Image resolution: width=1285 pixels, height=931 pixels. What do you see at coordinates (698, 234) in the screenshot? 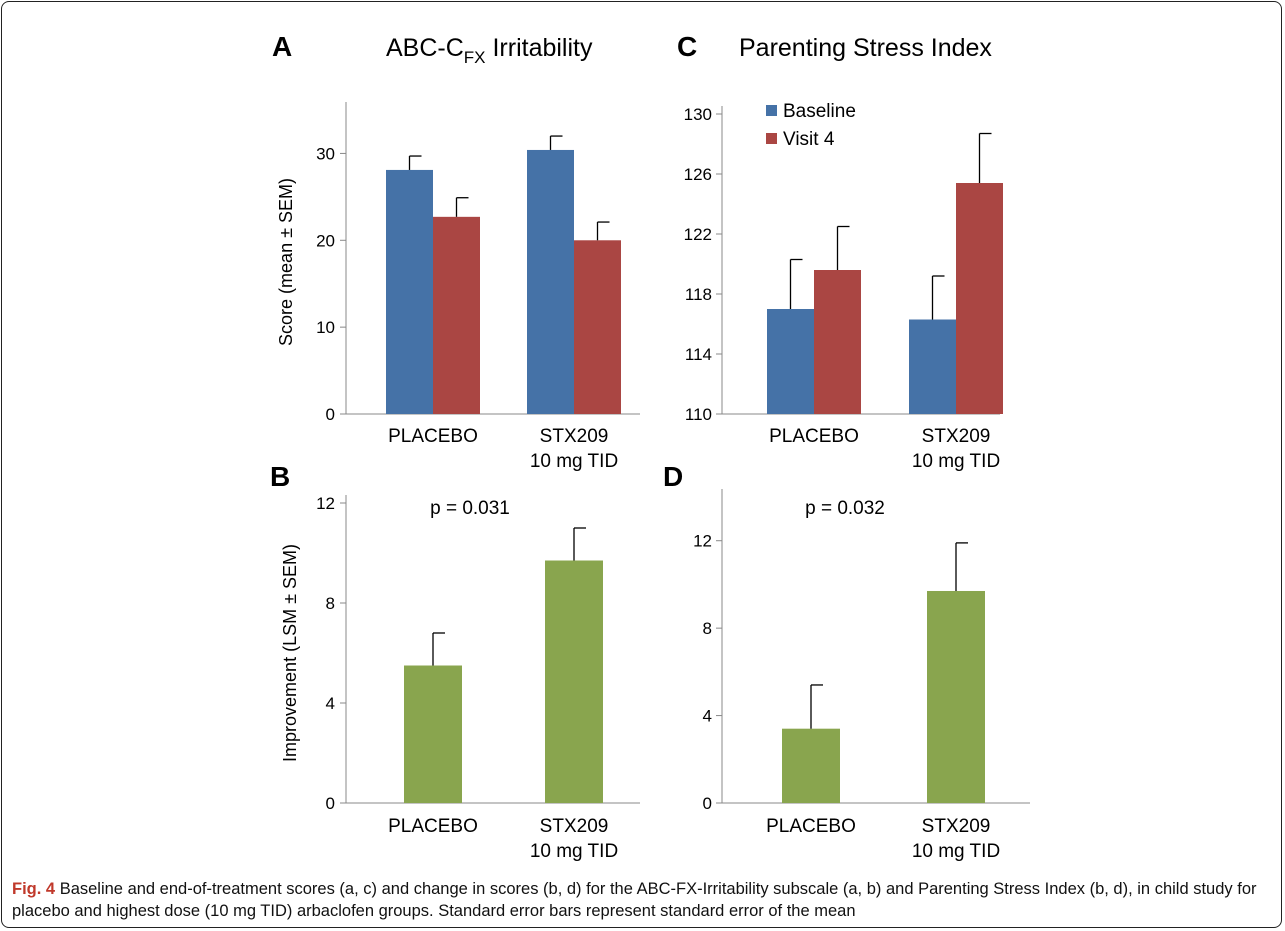
I see `y-tick-label-c: 122` at bounding box center [698, 234].